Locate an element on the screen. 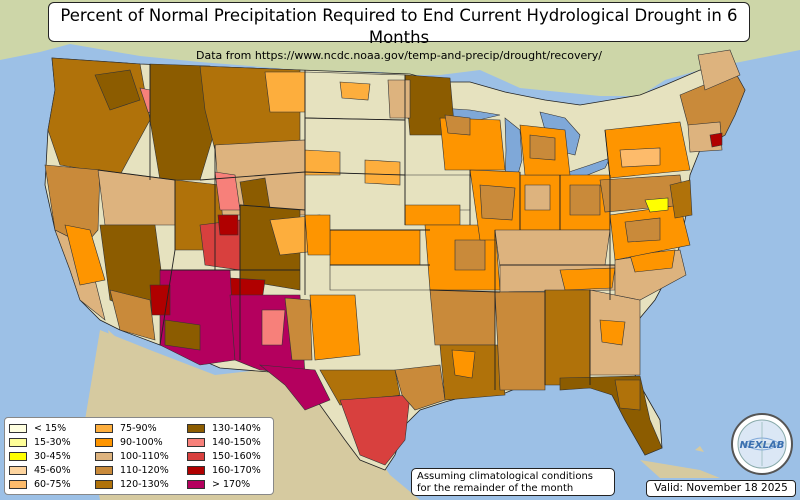  region-south-dakota-west is located at coordinates (322, 162).